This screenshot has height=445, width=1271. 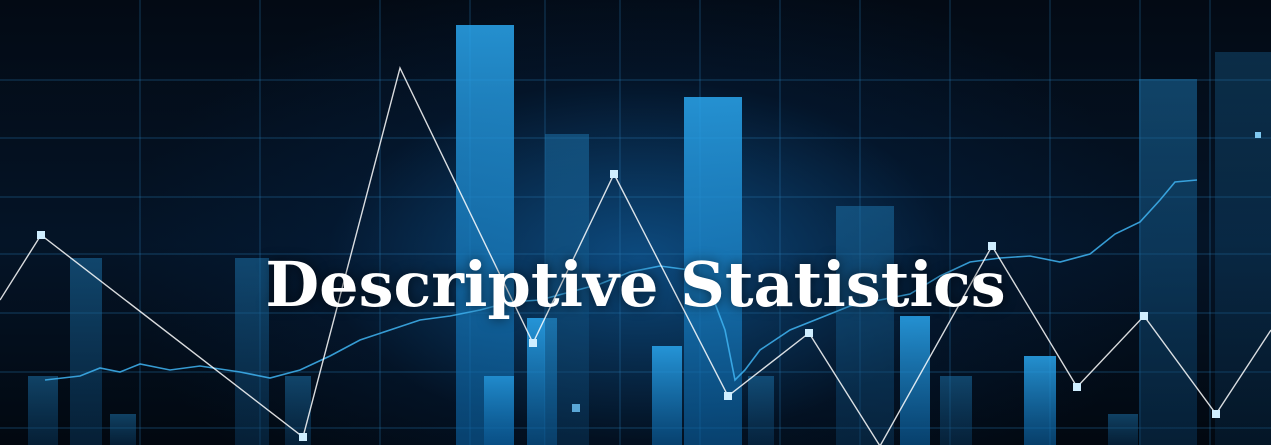 I want to click on banner-title: Descriptive Statistics, so click(x=635, y=284).